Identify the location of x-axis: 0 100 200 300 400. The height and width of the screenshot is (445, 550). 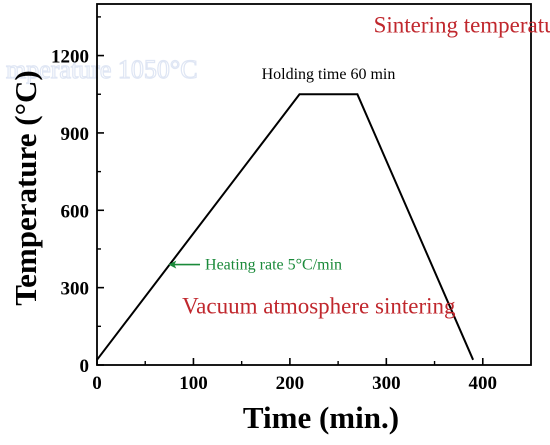
(294, 376).